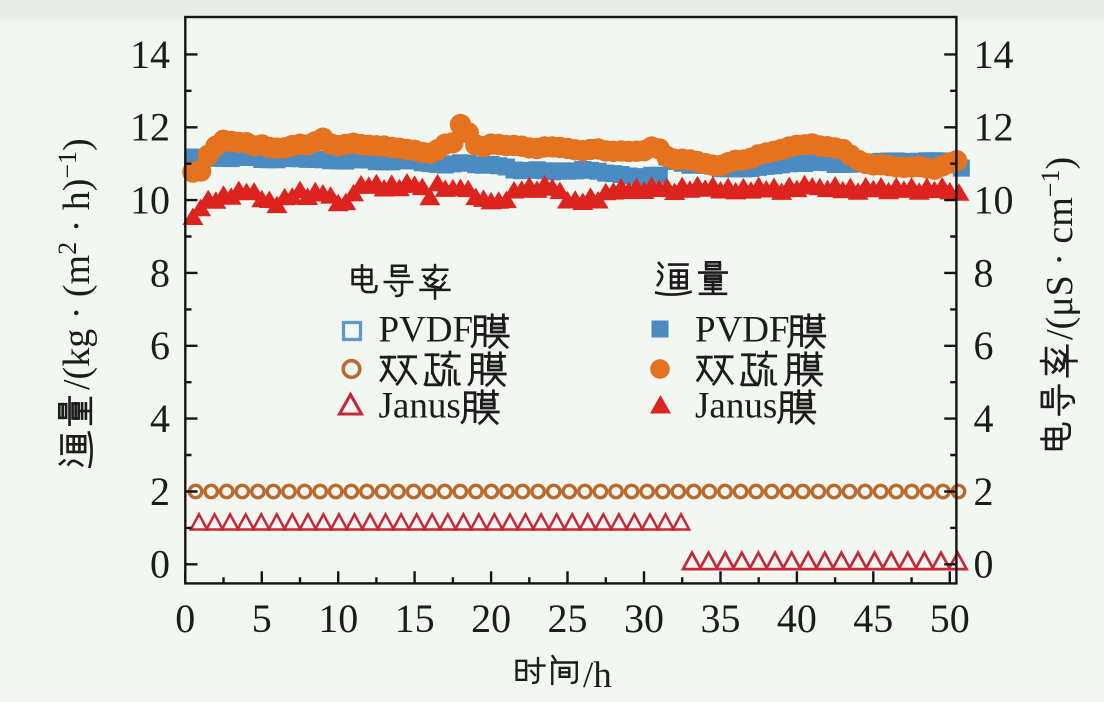 This screenshot has height=702, width=1104. What do you see at coordinates (644, 618) in the screenshot?
I see `svg-text: 30` at bounding box center [644, 618].